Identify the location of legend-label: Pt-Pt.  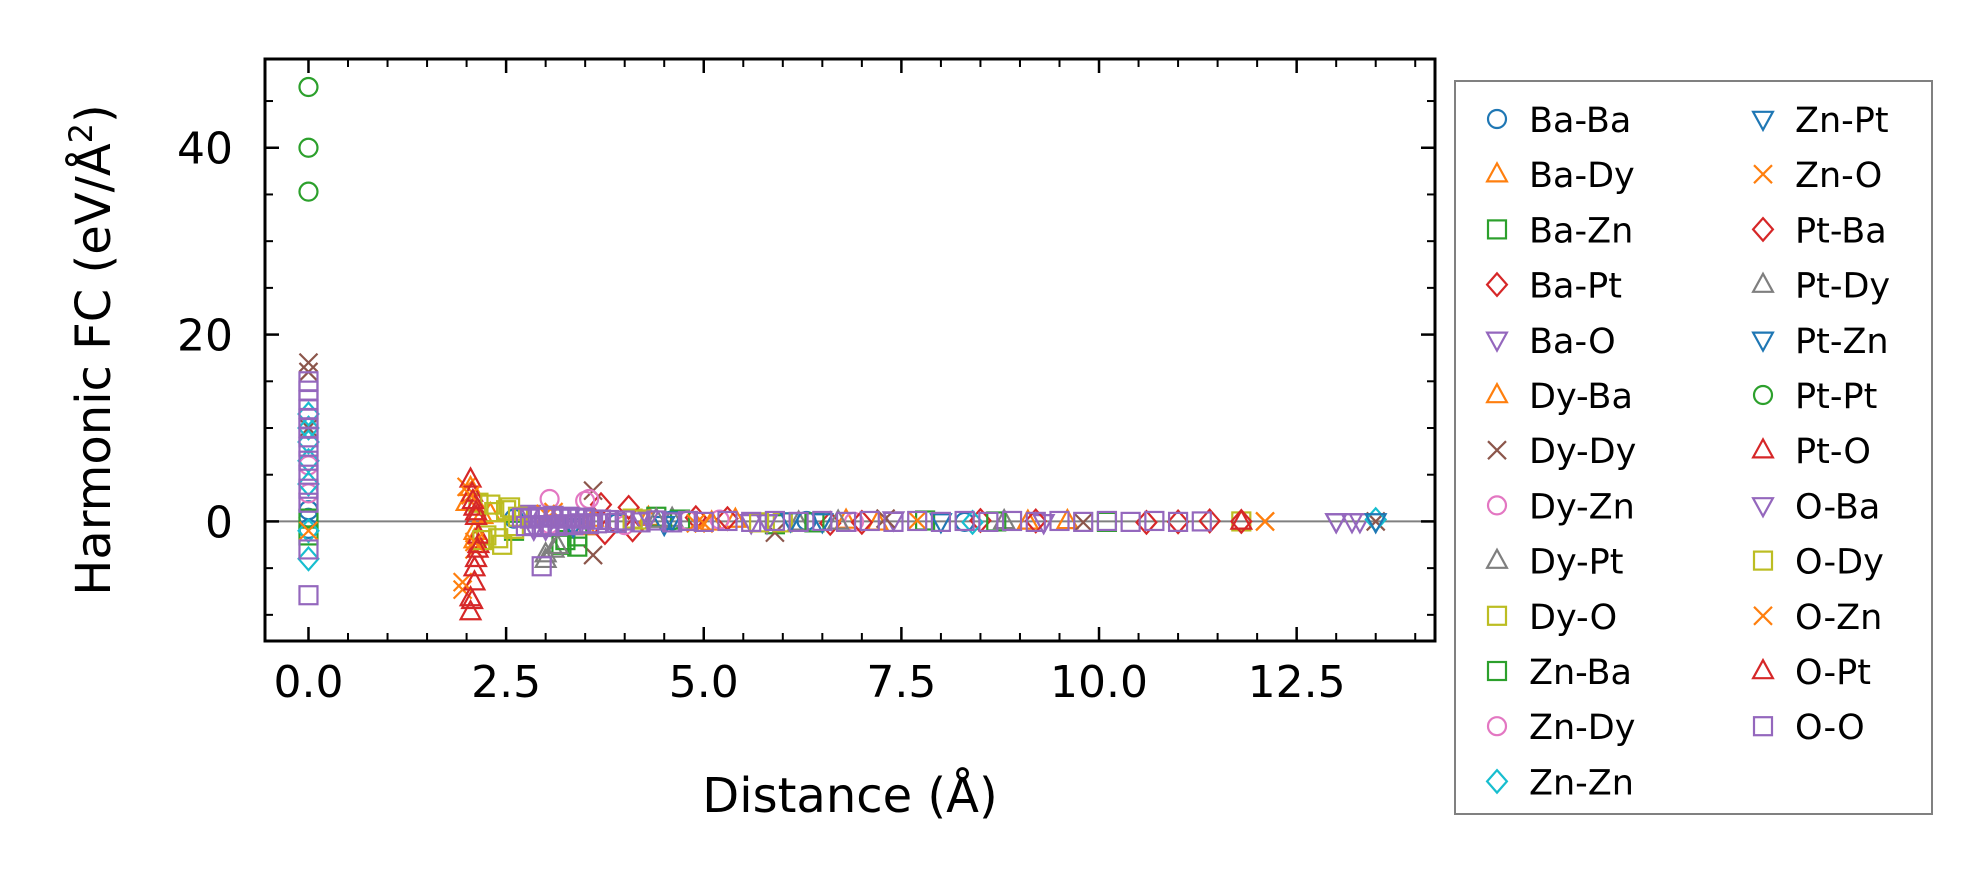
(1836, 397).